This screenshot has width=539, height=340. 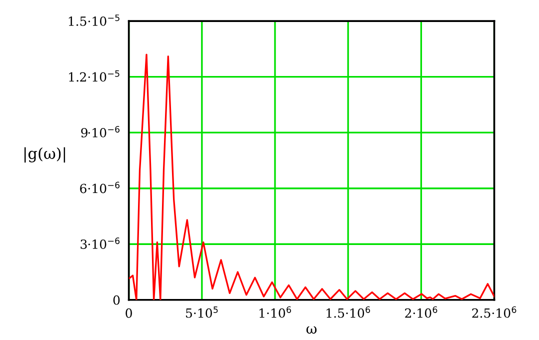 I want to click on y-tick-label: 9·10$^{−6}$, so click(x=100, y=132).